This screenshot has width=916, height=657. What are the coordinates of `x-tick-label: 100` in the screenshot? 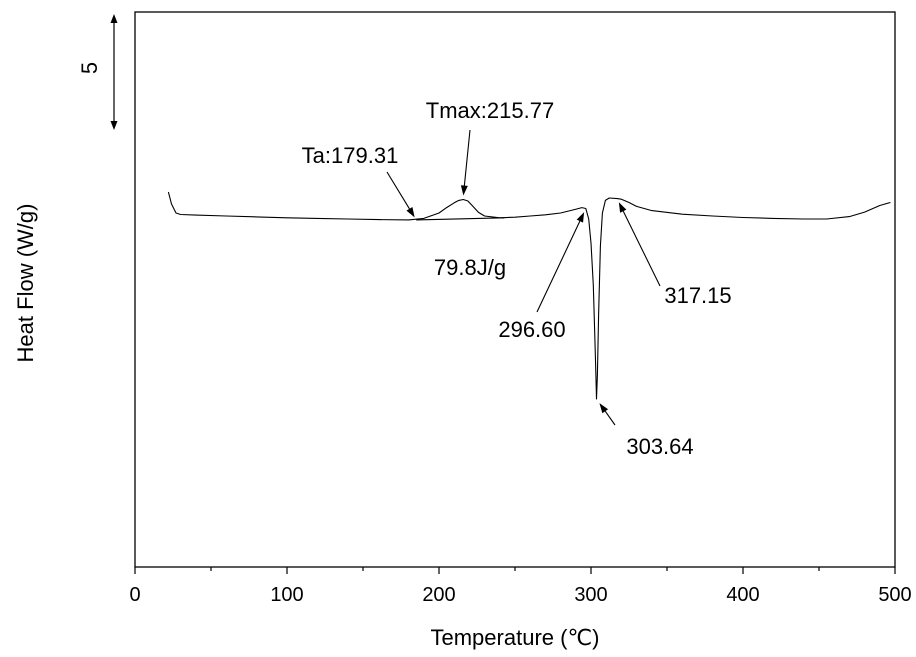 It's located at (286, 595).